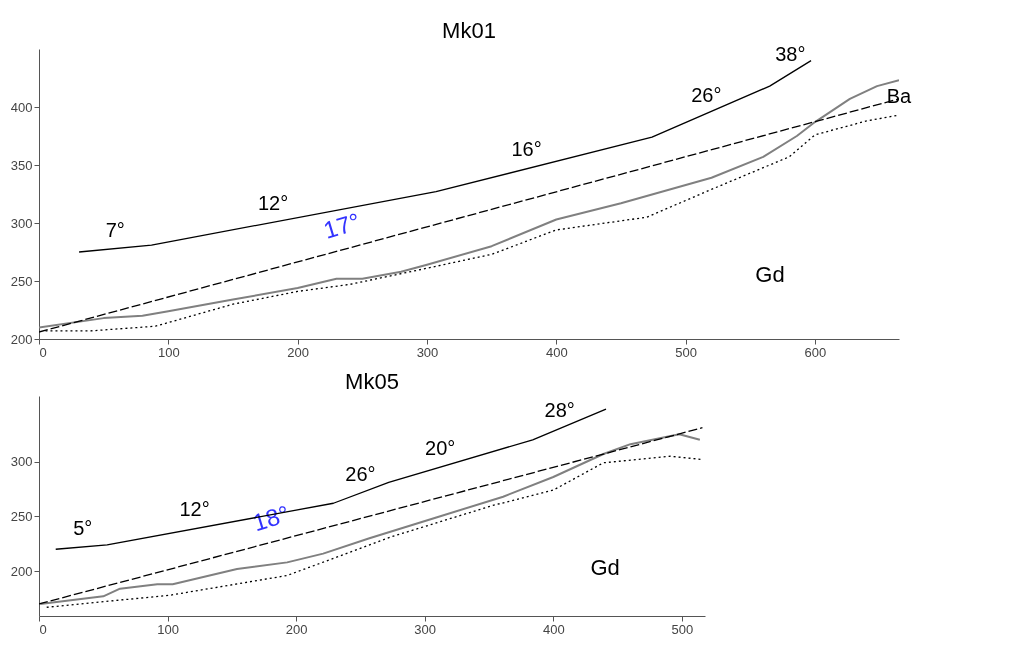 This screenshot has height=660, width=1034. What do you see at coordinates (83, 528) in the screenshot?
I see `annotation: 5°` at bounding box center [83, 528].